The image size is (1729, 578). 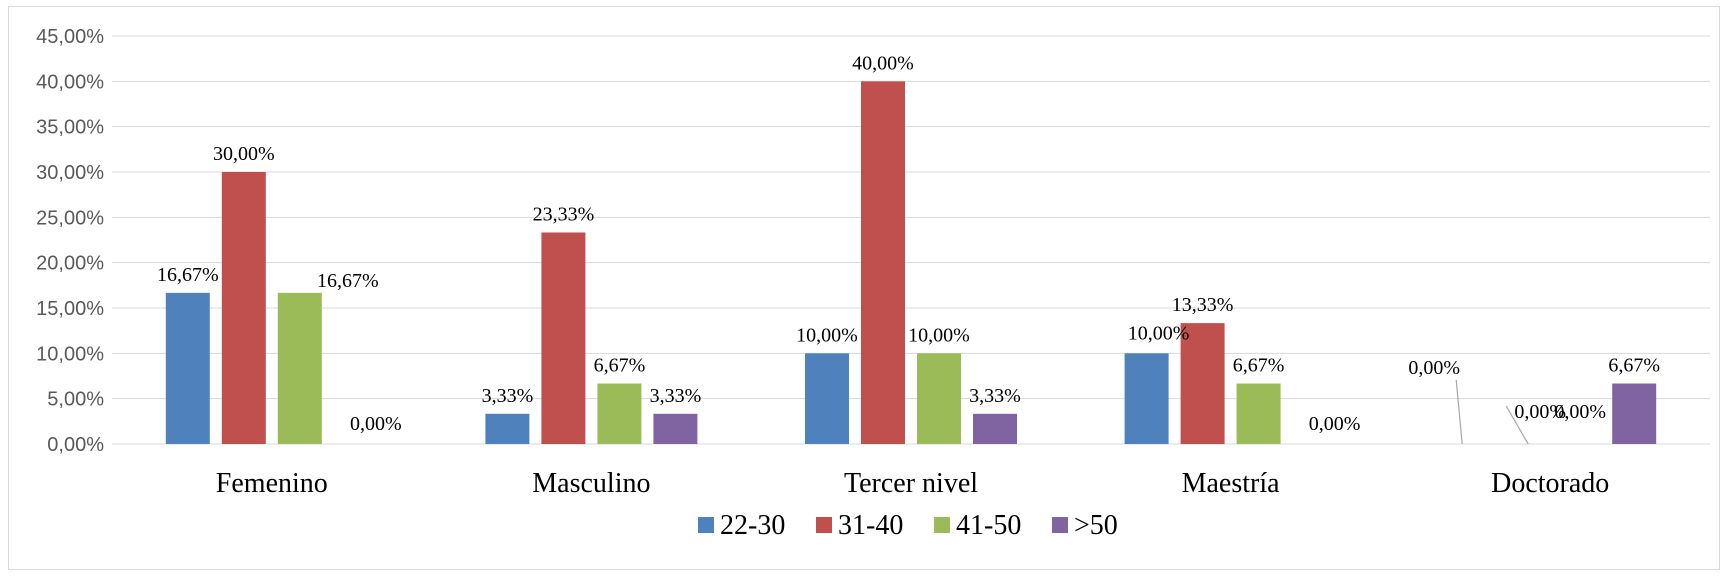 I want to click on legend-label: 41-50, so click(x=988, y=525).